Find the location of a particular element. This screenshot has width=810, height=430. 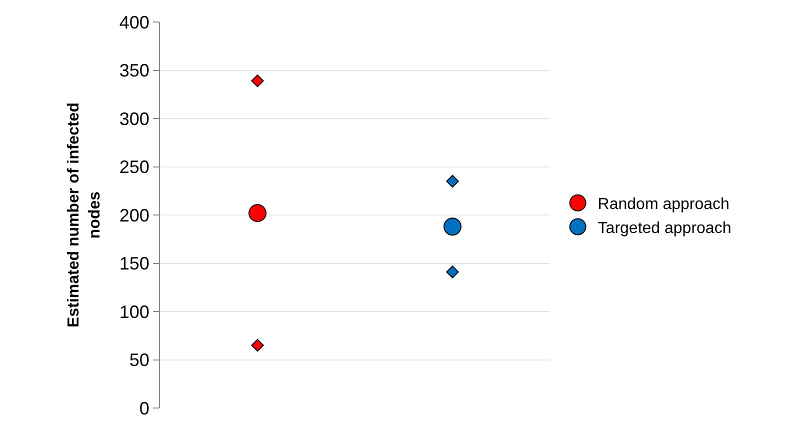

y-tick-label: 200 is located at coordinates (134, 215).